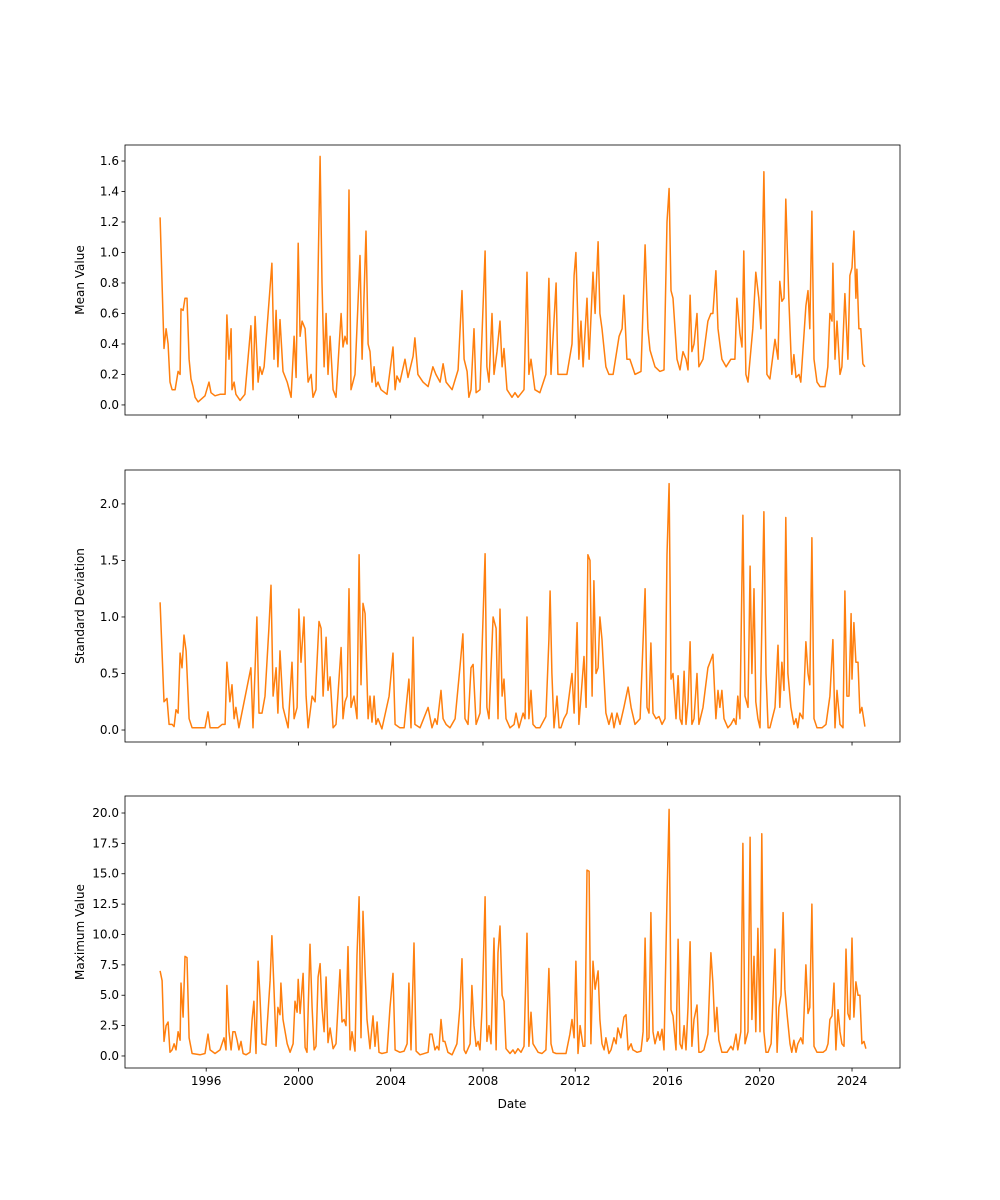 Image resolution: width=1000 pixels, height=1200 pixels. I want to click on y-tick-label: 10.0, so click(105, 934).